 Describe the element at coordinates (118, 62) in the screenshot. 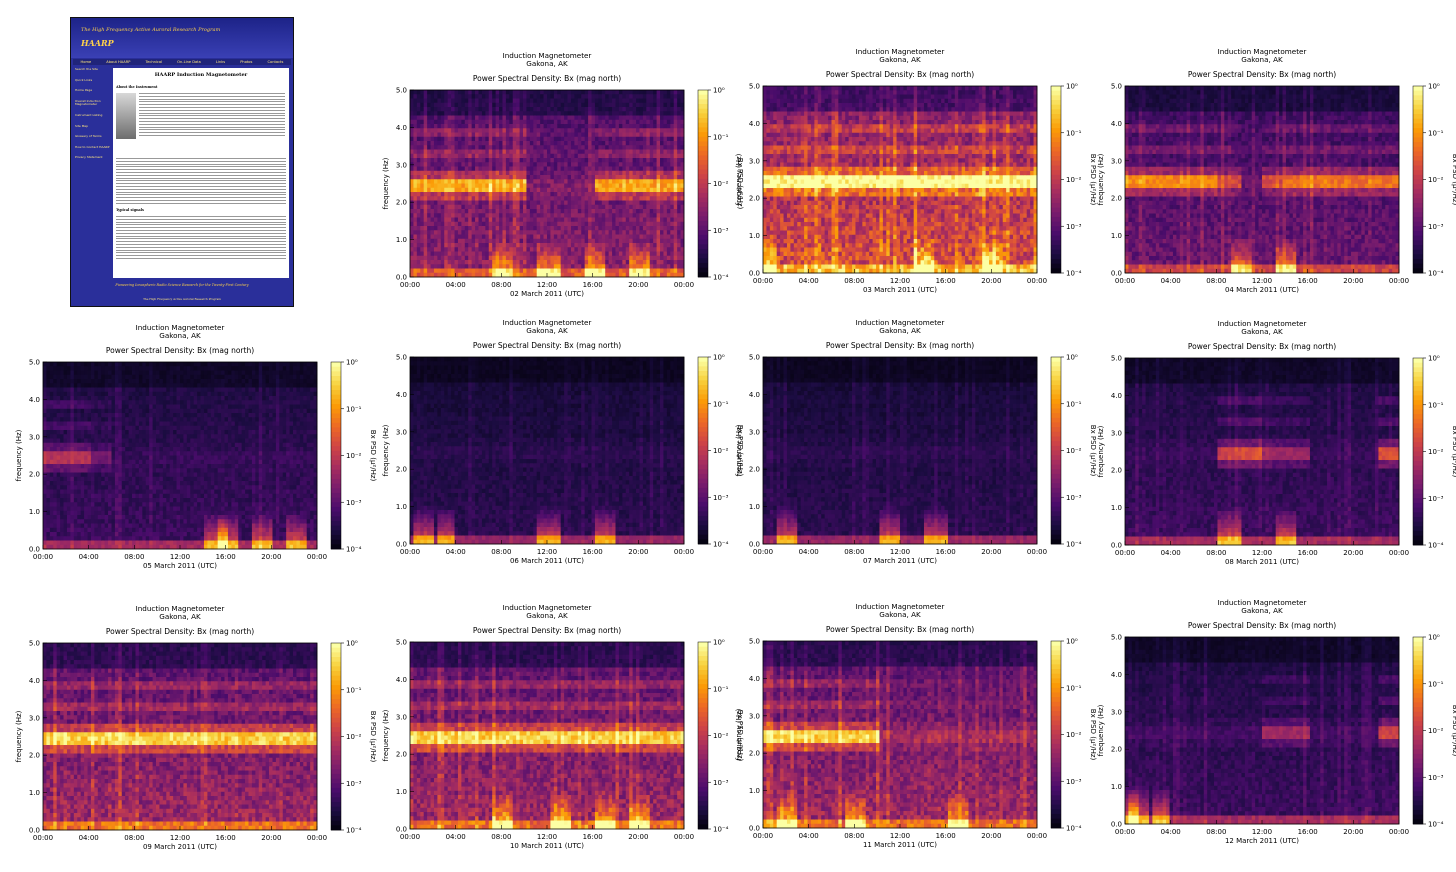

I see `thumbnail-nav-item: About HAARP` at that location.